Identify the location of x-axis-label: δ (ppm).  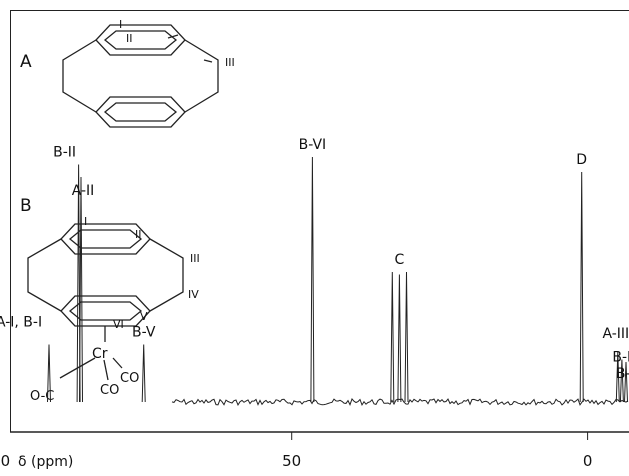
(46, 462).